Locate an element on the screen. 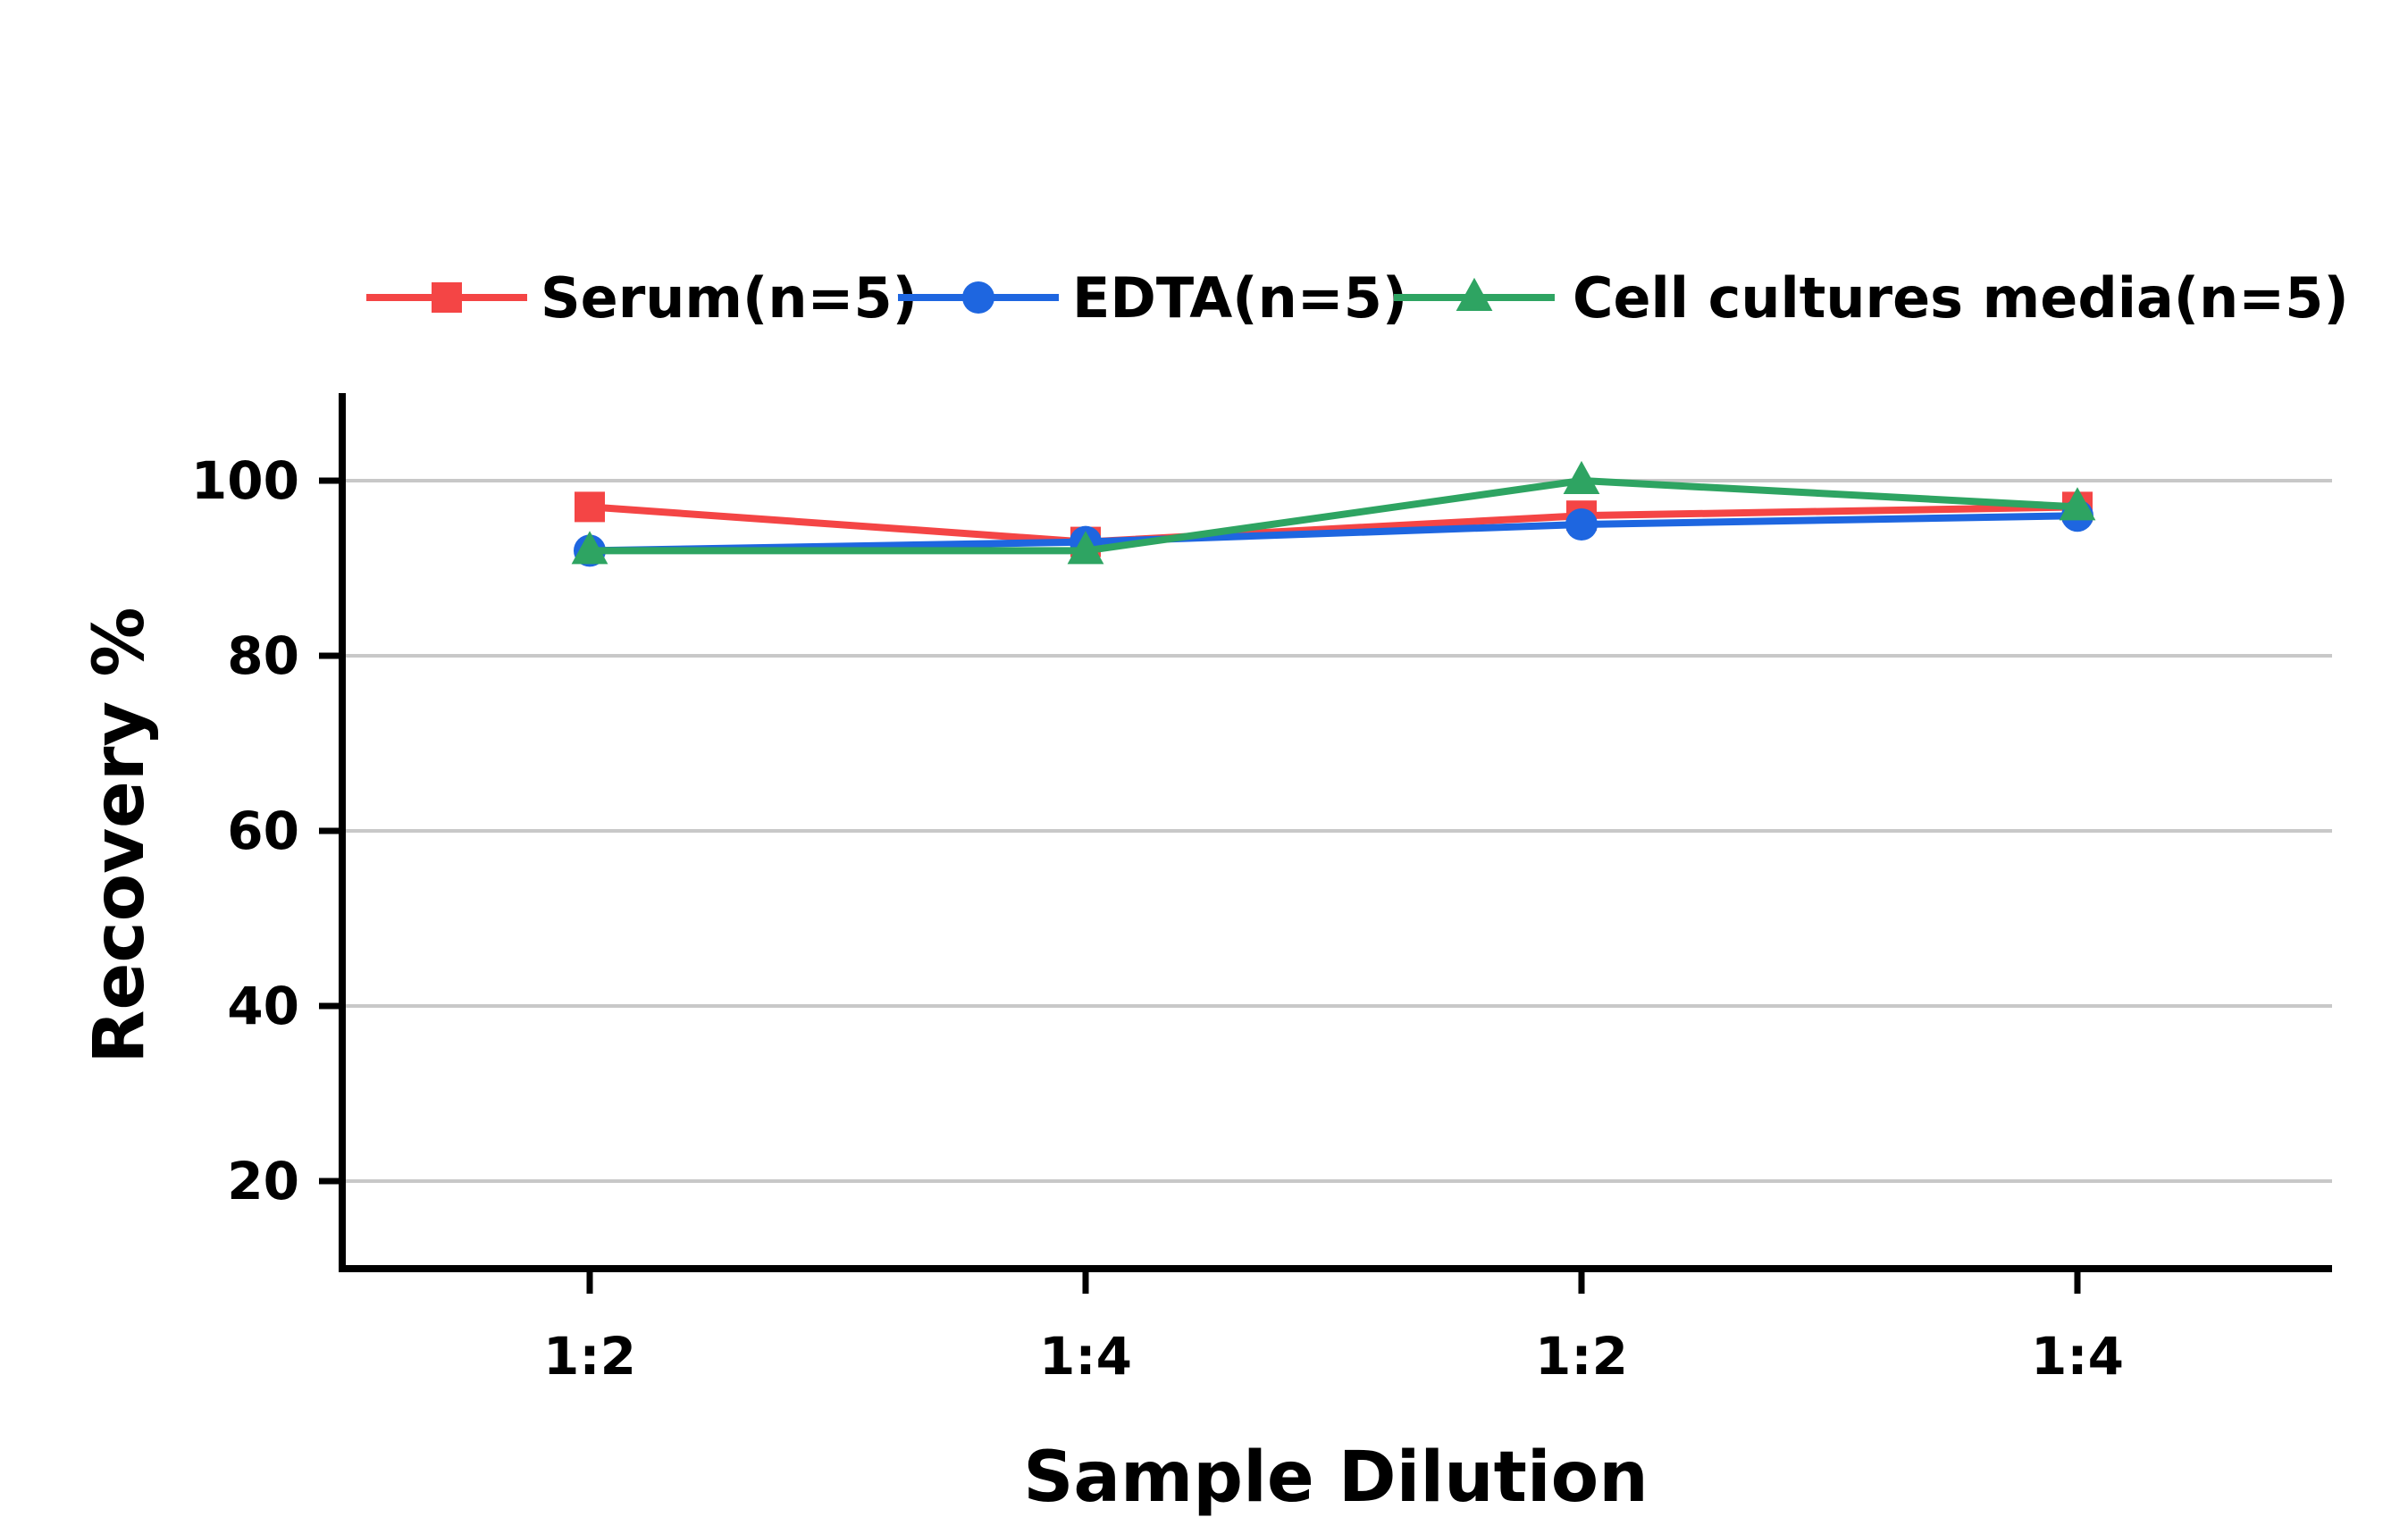  y-tick-label: 60 is located at coordinates (263, 831).